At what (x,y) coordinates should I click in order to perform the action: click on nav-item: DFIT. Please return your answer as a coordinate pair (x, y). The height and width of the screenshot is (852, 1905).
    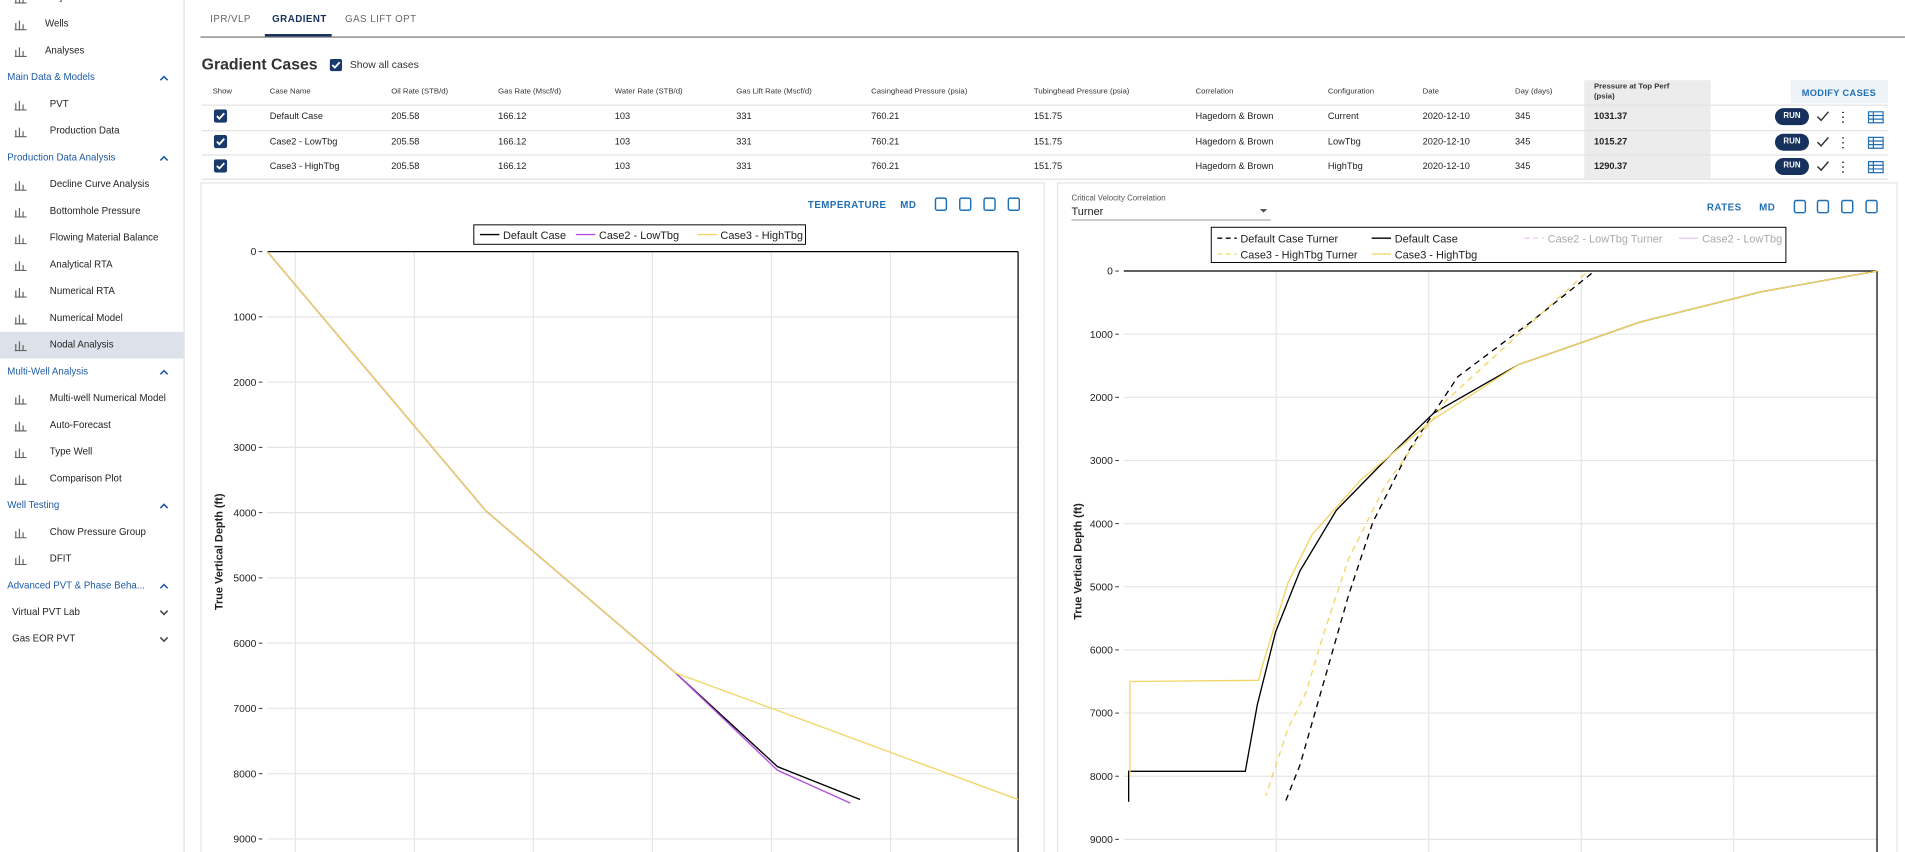
    Looking at the image, I should click on (91, 559).